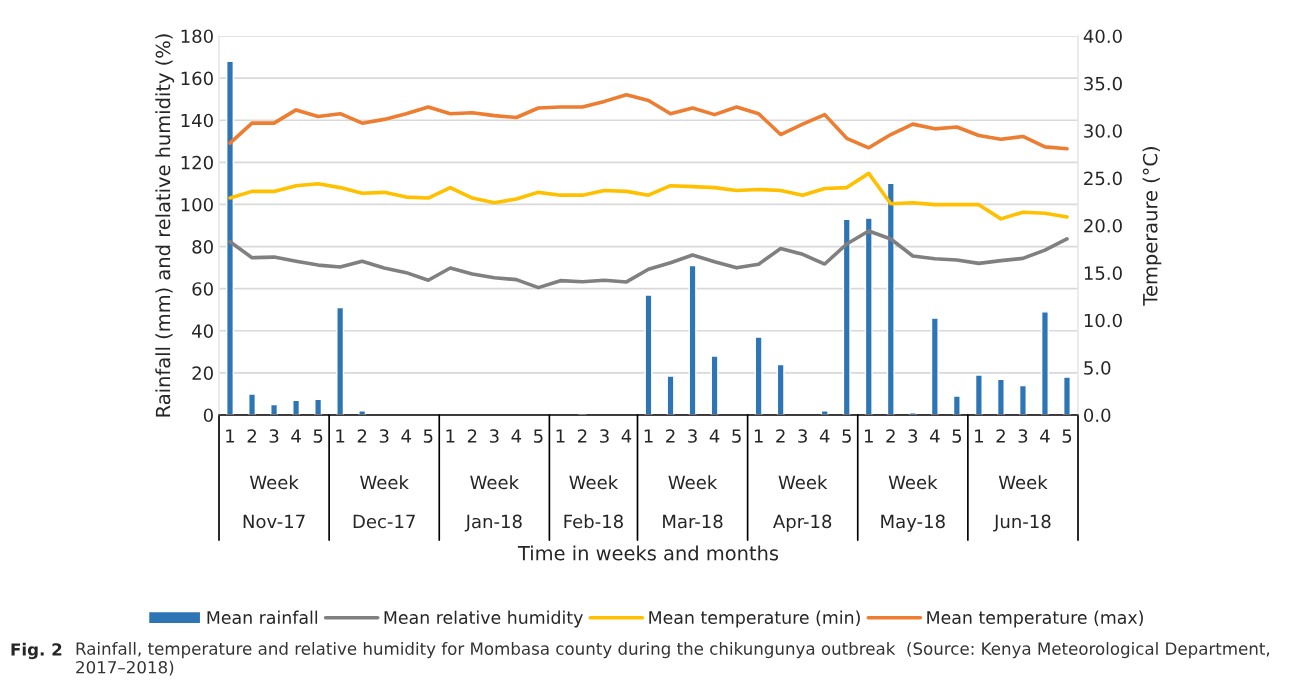  What do you see at coordinates (1103, 273) in the screenshot?
I see `y2-tick-label: 15.0` at bounding box center [1103, 273].